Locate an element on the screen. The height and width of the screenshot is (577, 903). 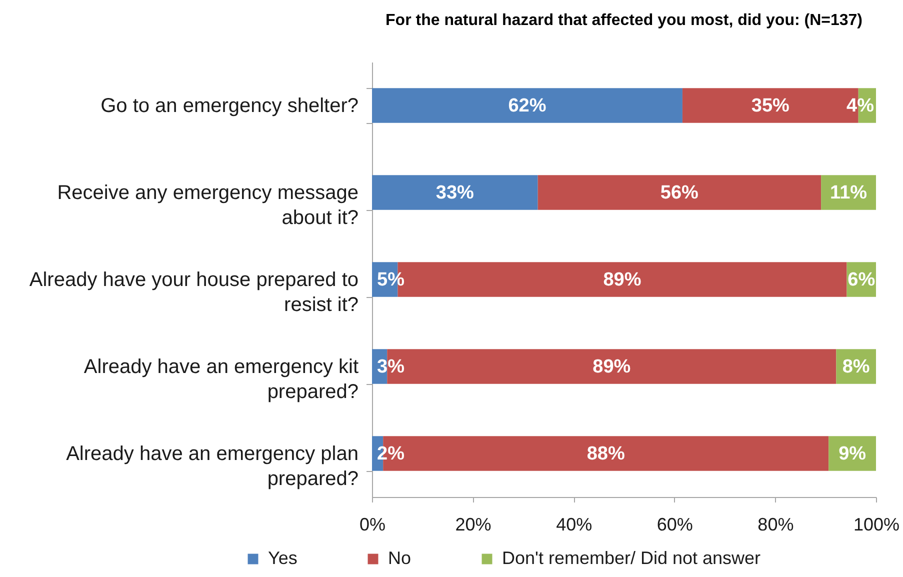
data-label: 88% is located at coordinates (605, 454).